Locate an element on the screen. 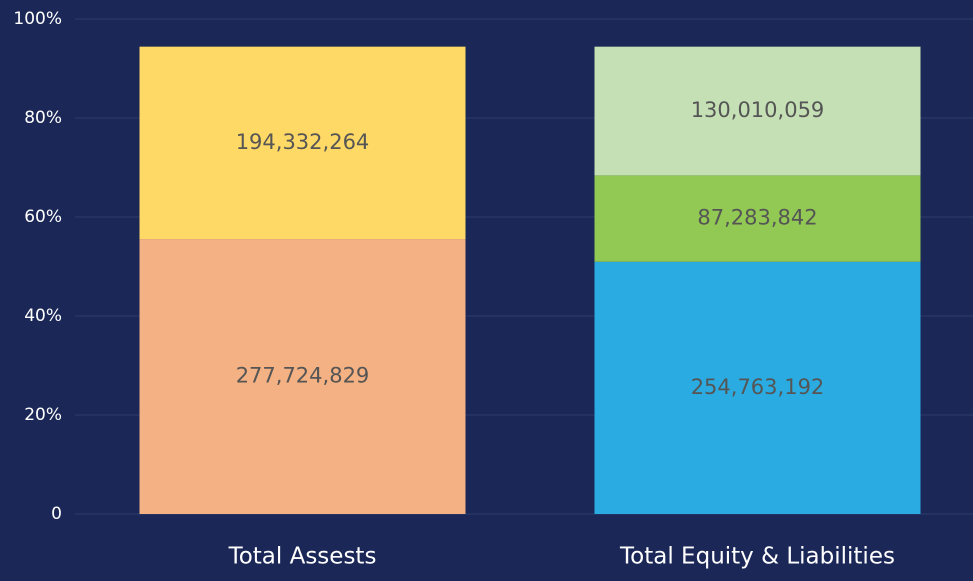 The width and height of the screenshot is (973, 581). x-tick-label: Total Equity & Liabilities is located at coordinates (757, 557).